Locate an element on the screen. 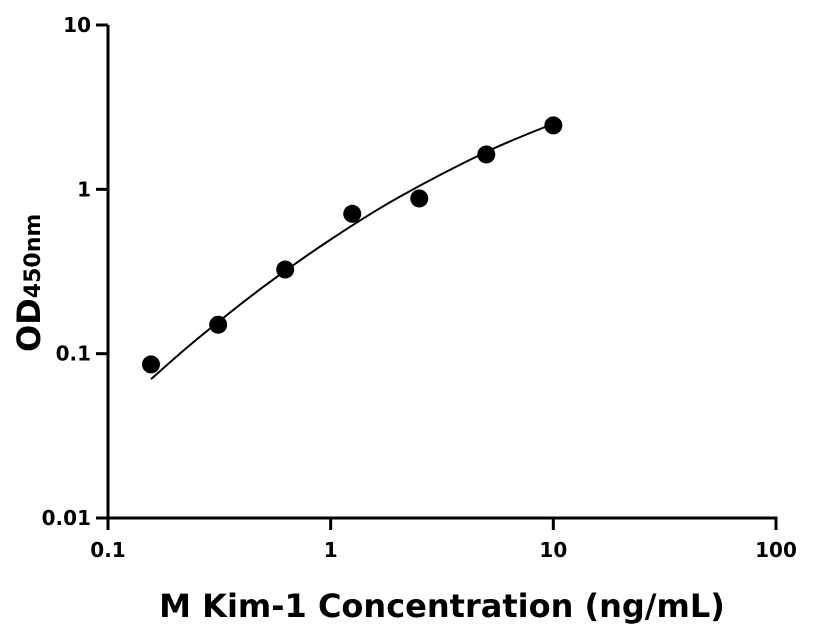 Image resolution: width=816 pixels, height=644 pixels. y-tick-label: 10 is located at coordinates (77, 25).